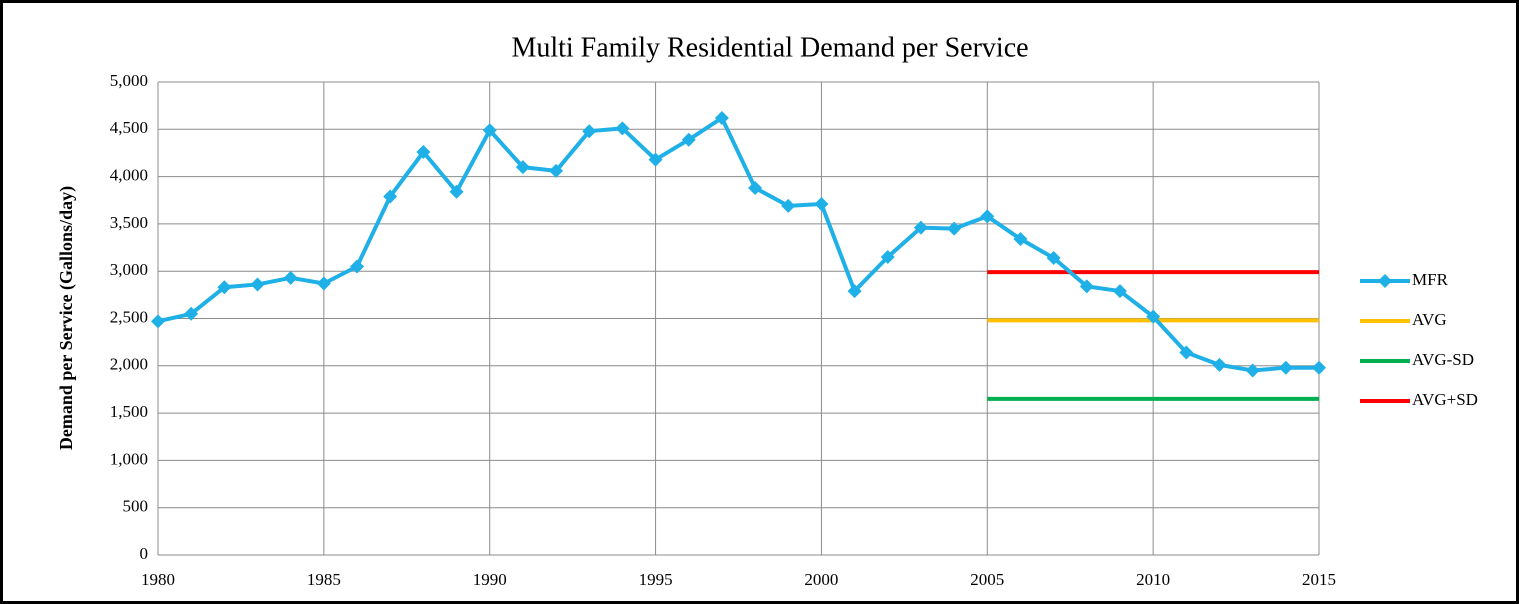 The height and width of the screenshot is (604, 1519). Describe the element at coordinates (490, 579) in the screenshot. I see `x-tick-label: 1990` at that location.